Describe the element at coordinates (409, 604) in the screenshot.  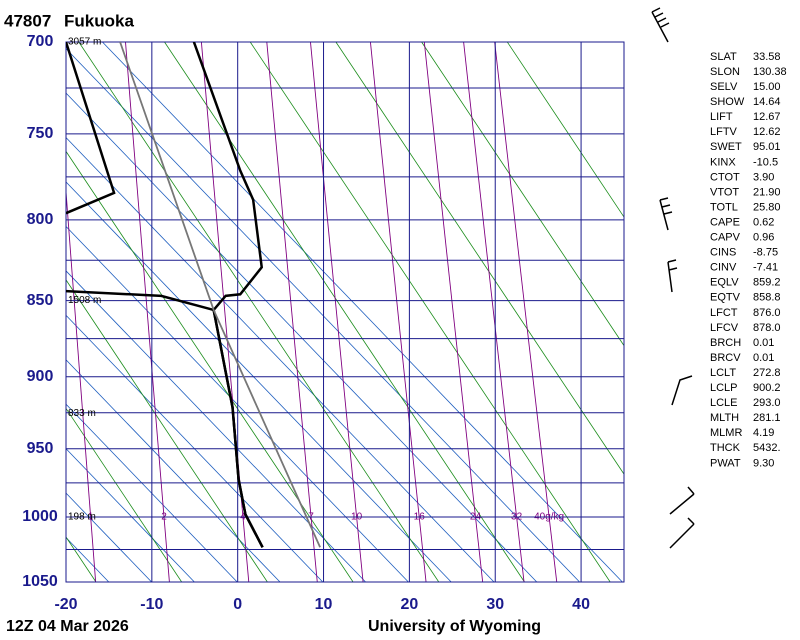
I see `x-tick-label: 20` at that location.